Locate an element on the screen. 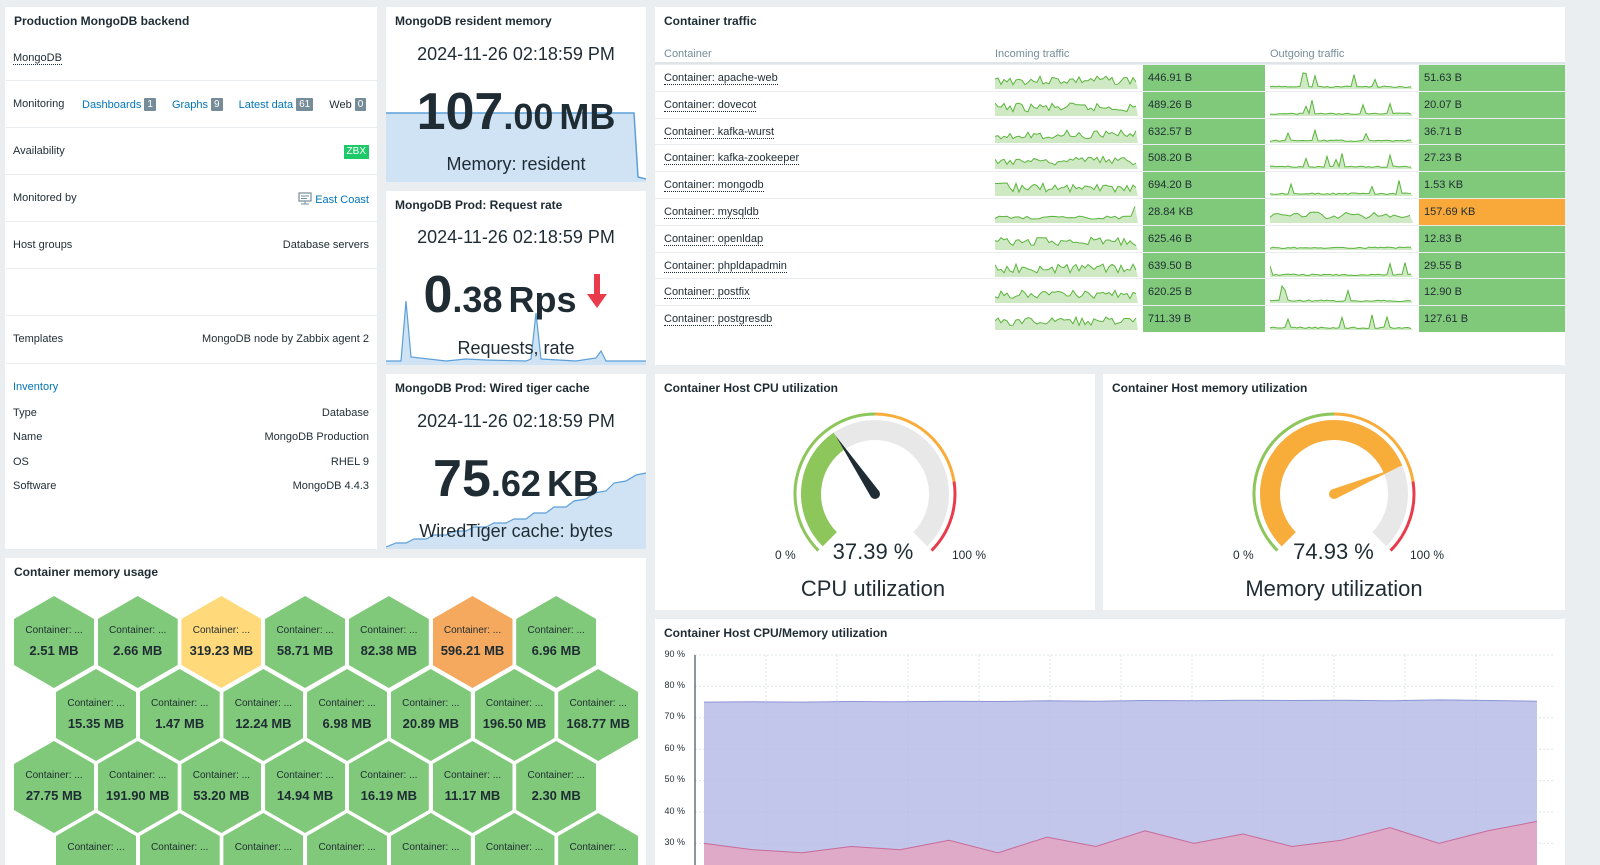 The width and height of the screenshot is (1600, 865). cell-value: 196.50 MB is located at coordinates (514, 723).